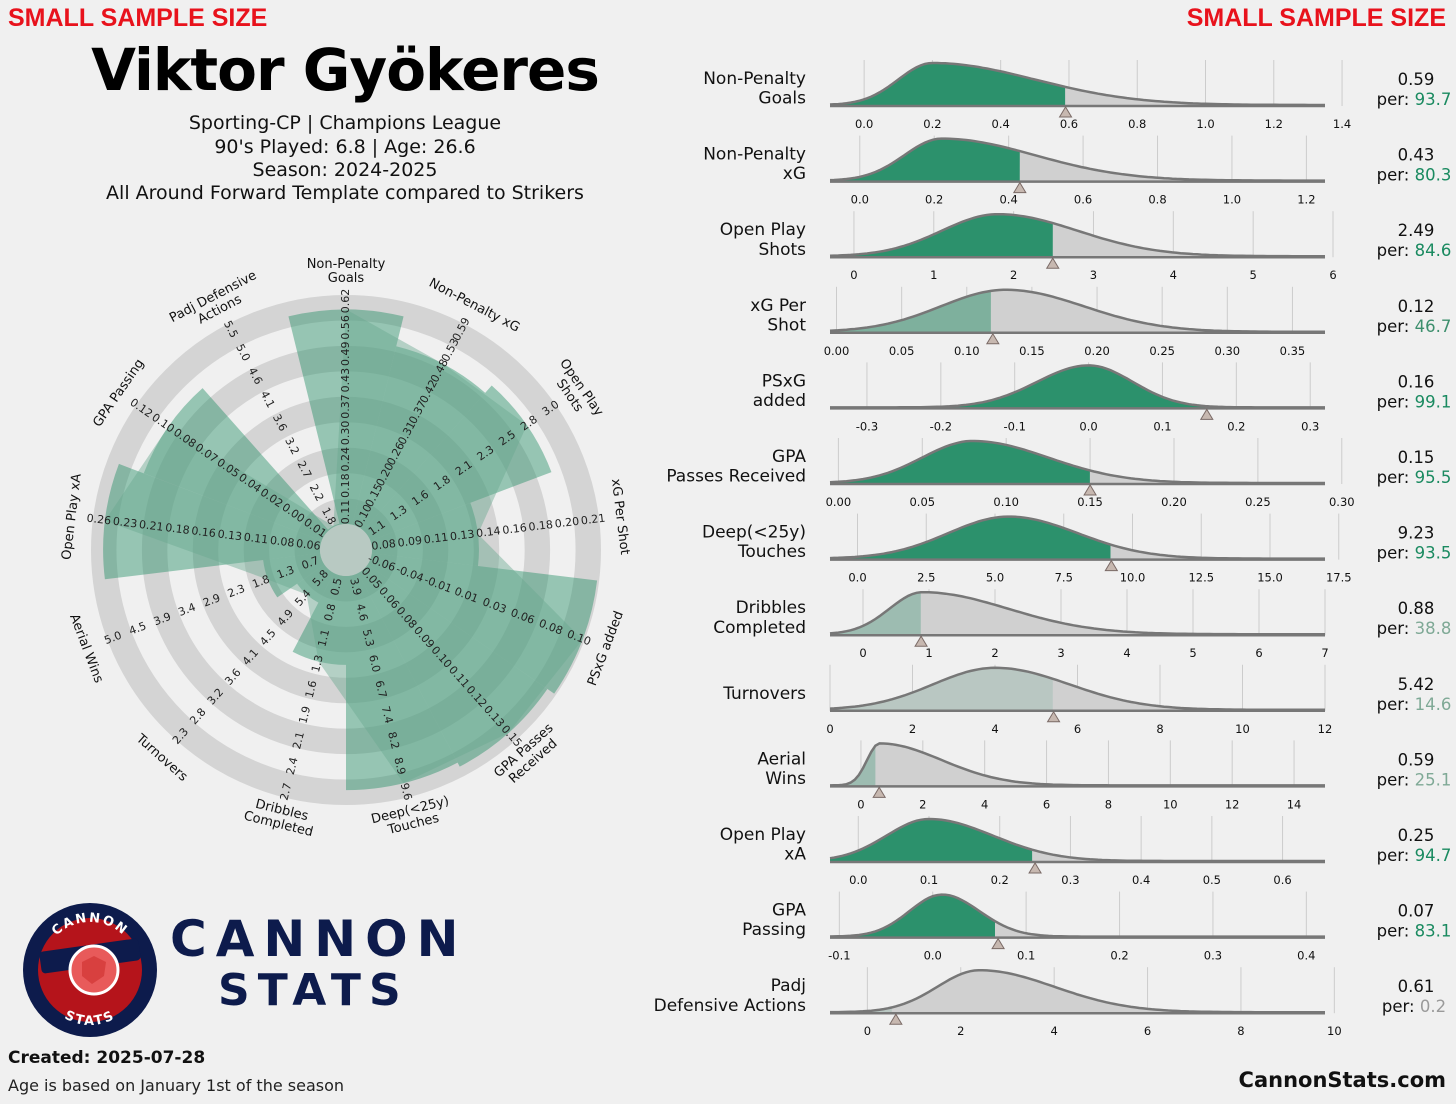 This screenshot has height=1104, width=1456. What do you see at coordinates (298, 740) in the screenshot?
I see `radar-tick-label: 2.1` at bounding box center [298, 740].